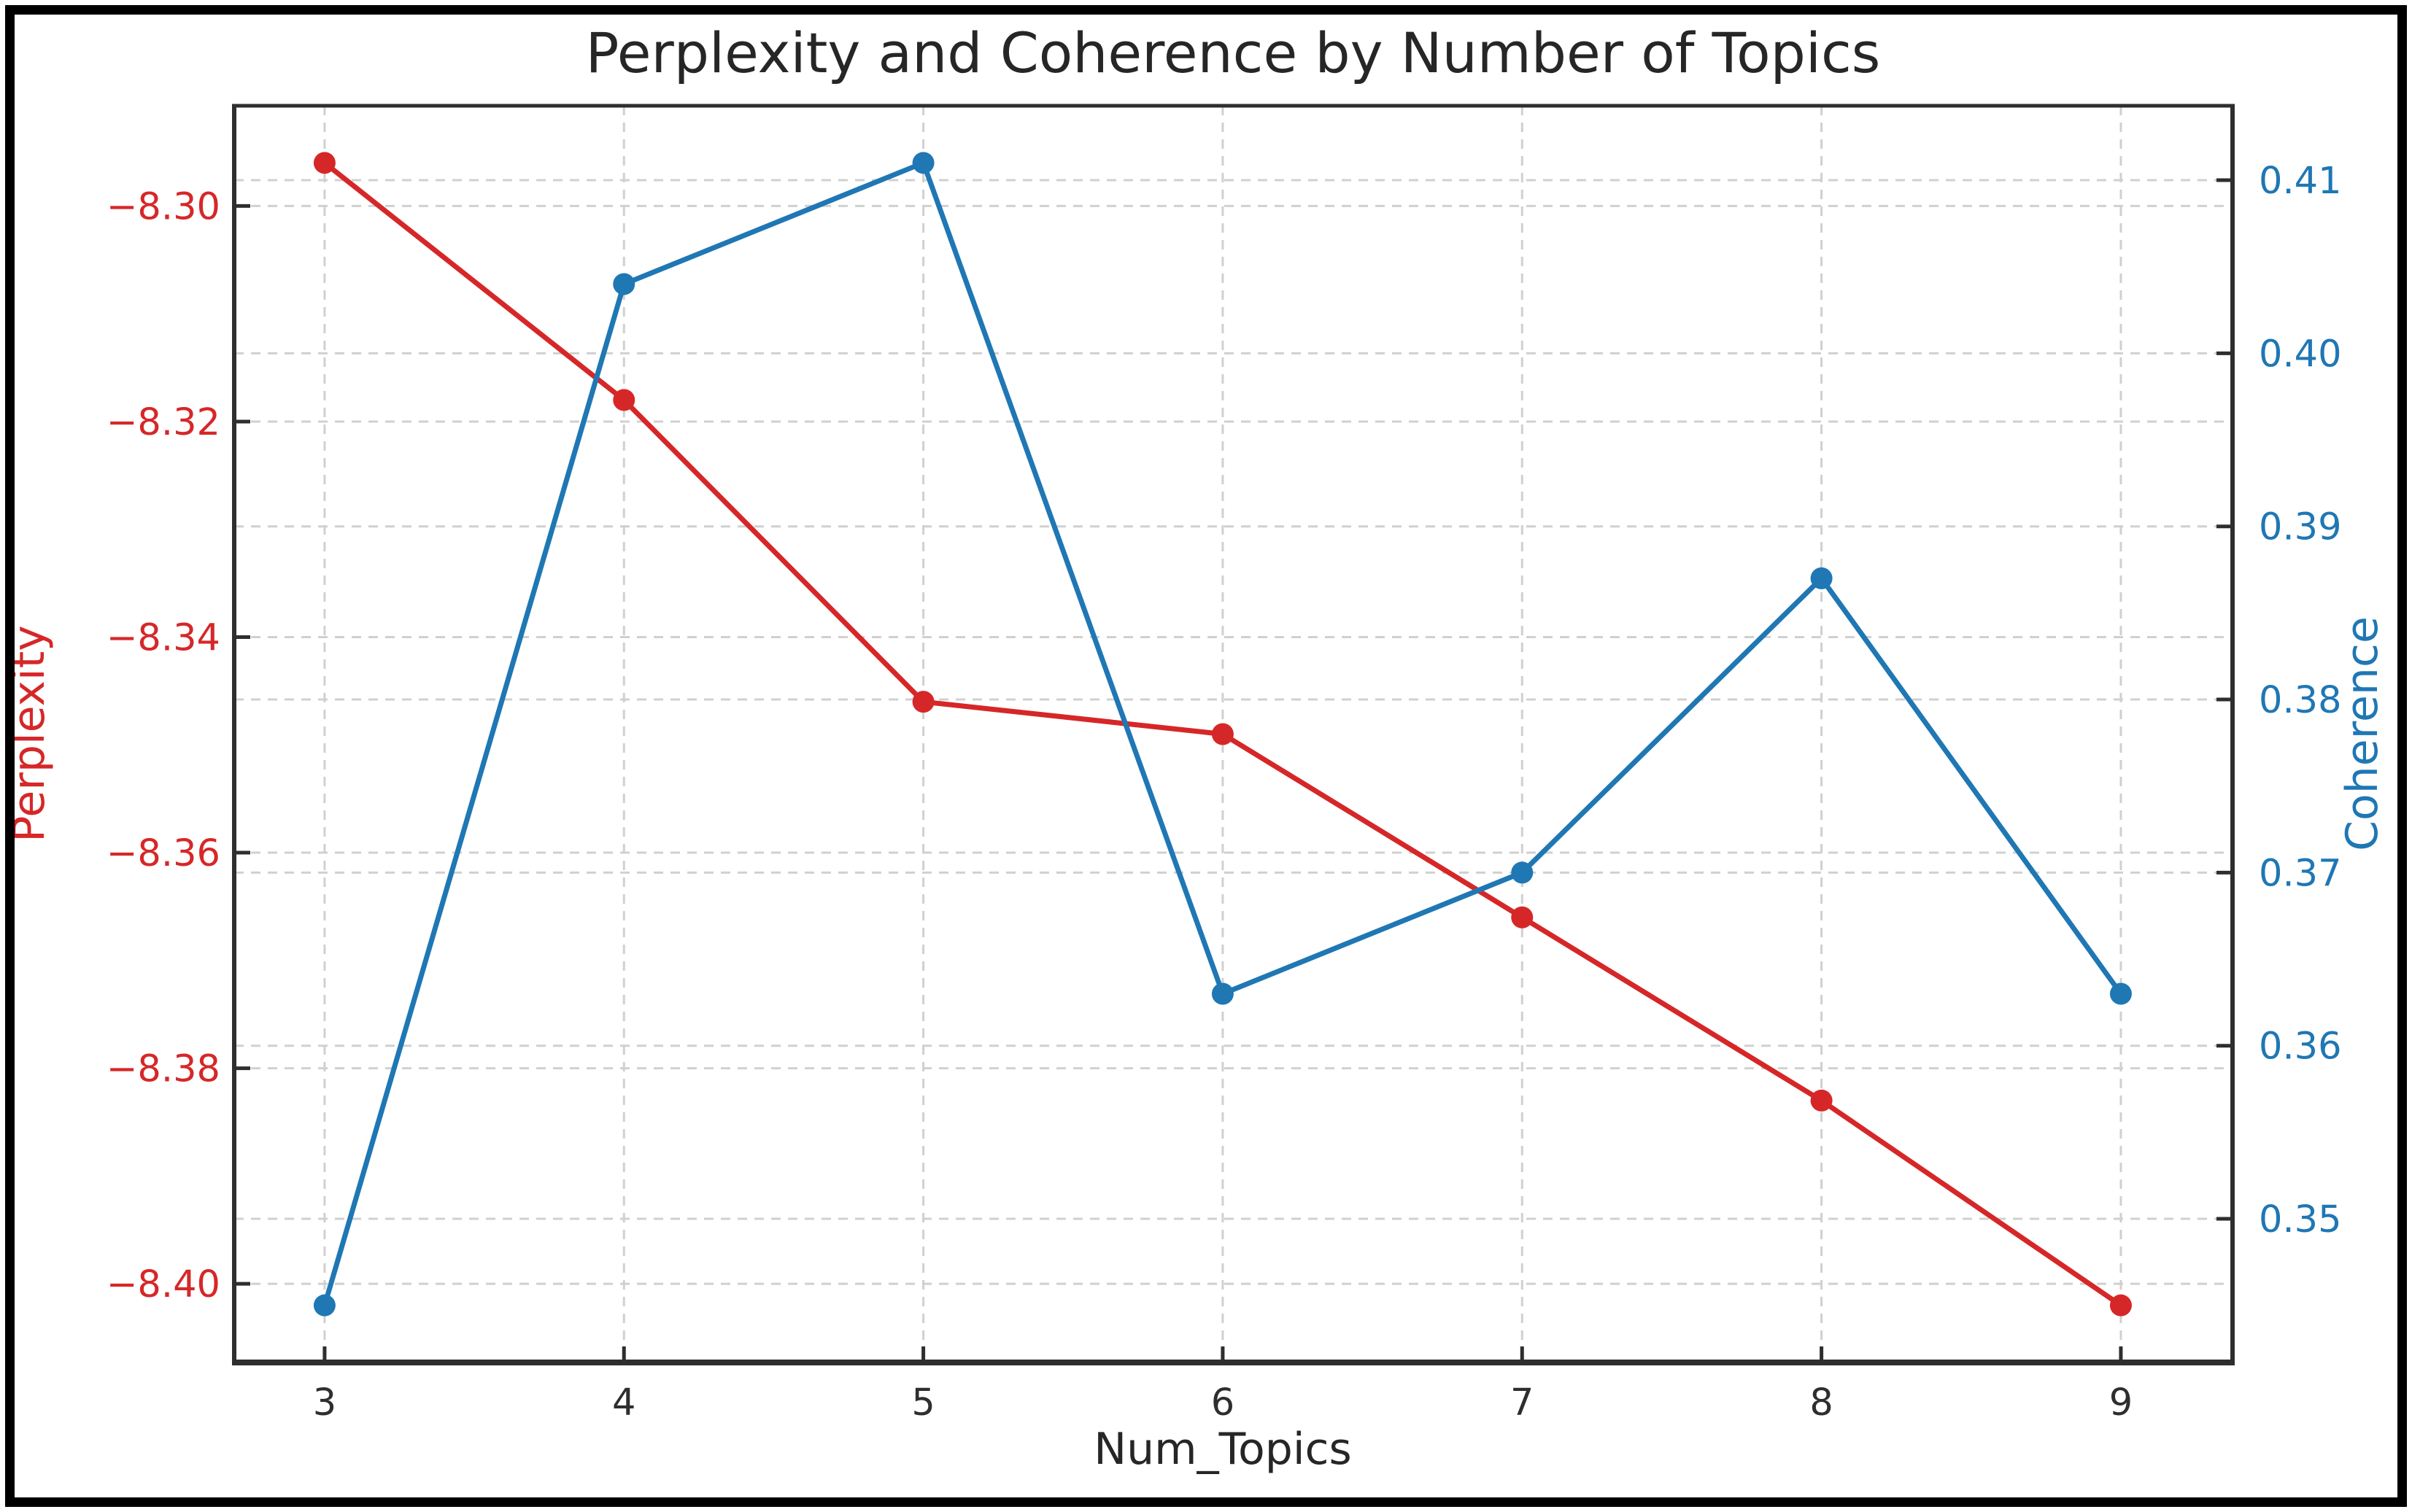 The width and height of the screenshot is (2412, 1512). What do you see at coordinates (324, 1306) in the screenshot?
I see `data-point-coherence-x3` at bounding box center [324, 1306].